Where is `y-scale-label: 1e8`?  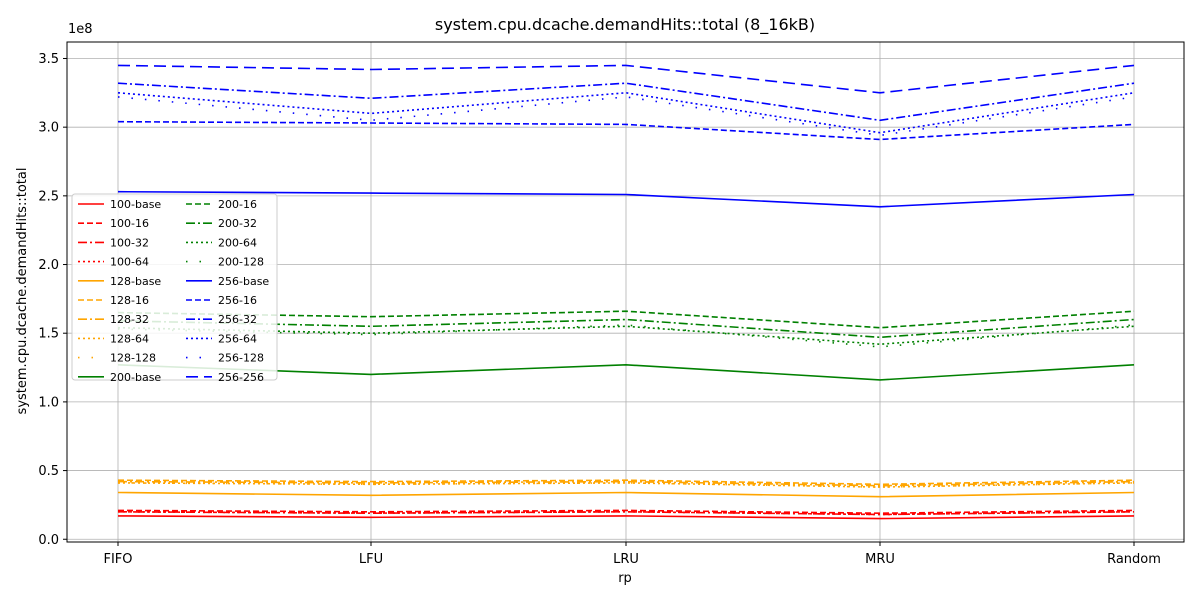
y-scale-label: 1e8 is located at coordinates (80, 29).